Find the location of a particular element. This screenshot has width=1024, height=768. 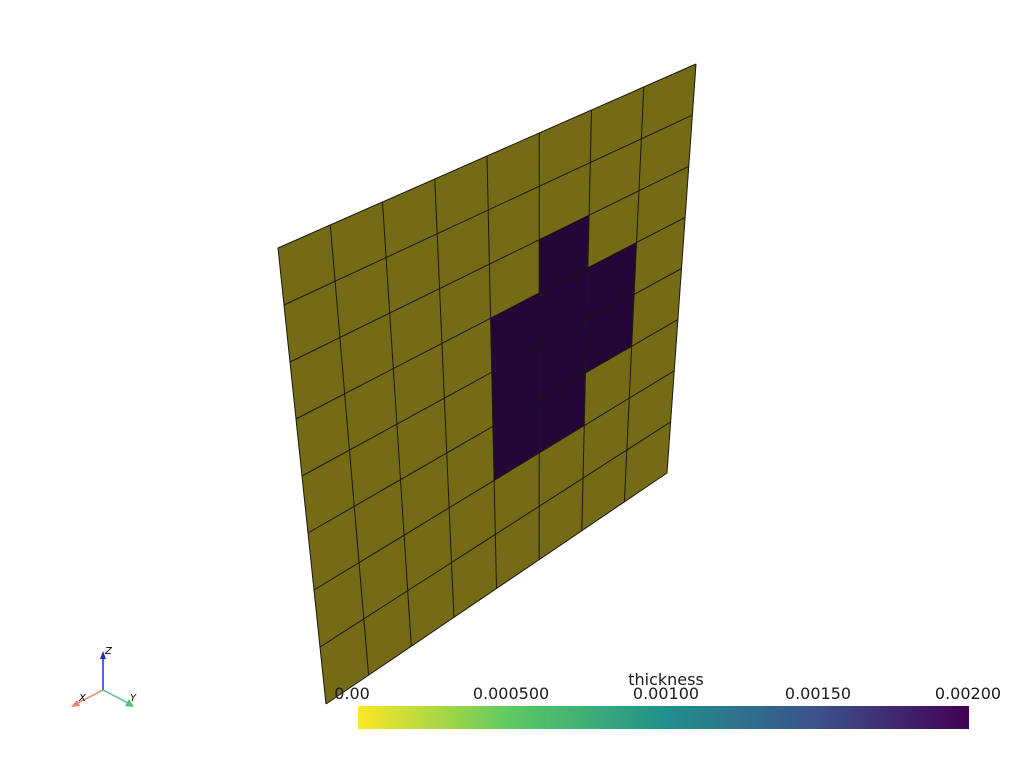

x-axis-arrow-icon is located at coordinates (75, 703).